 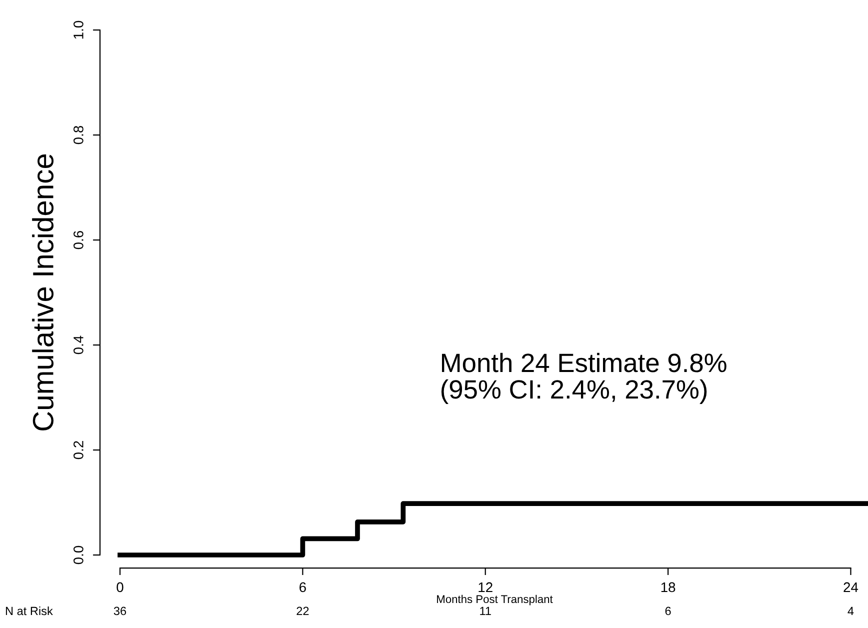 I want to click on y-axis-title: Cumulative Incidence, so click(x=43, y=292).